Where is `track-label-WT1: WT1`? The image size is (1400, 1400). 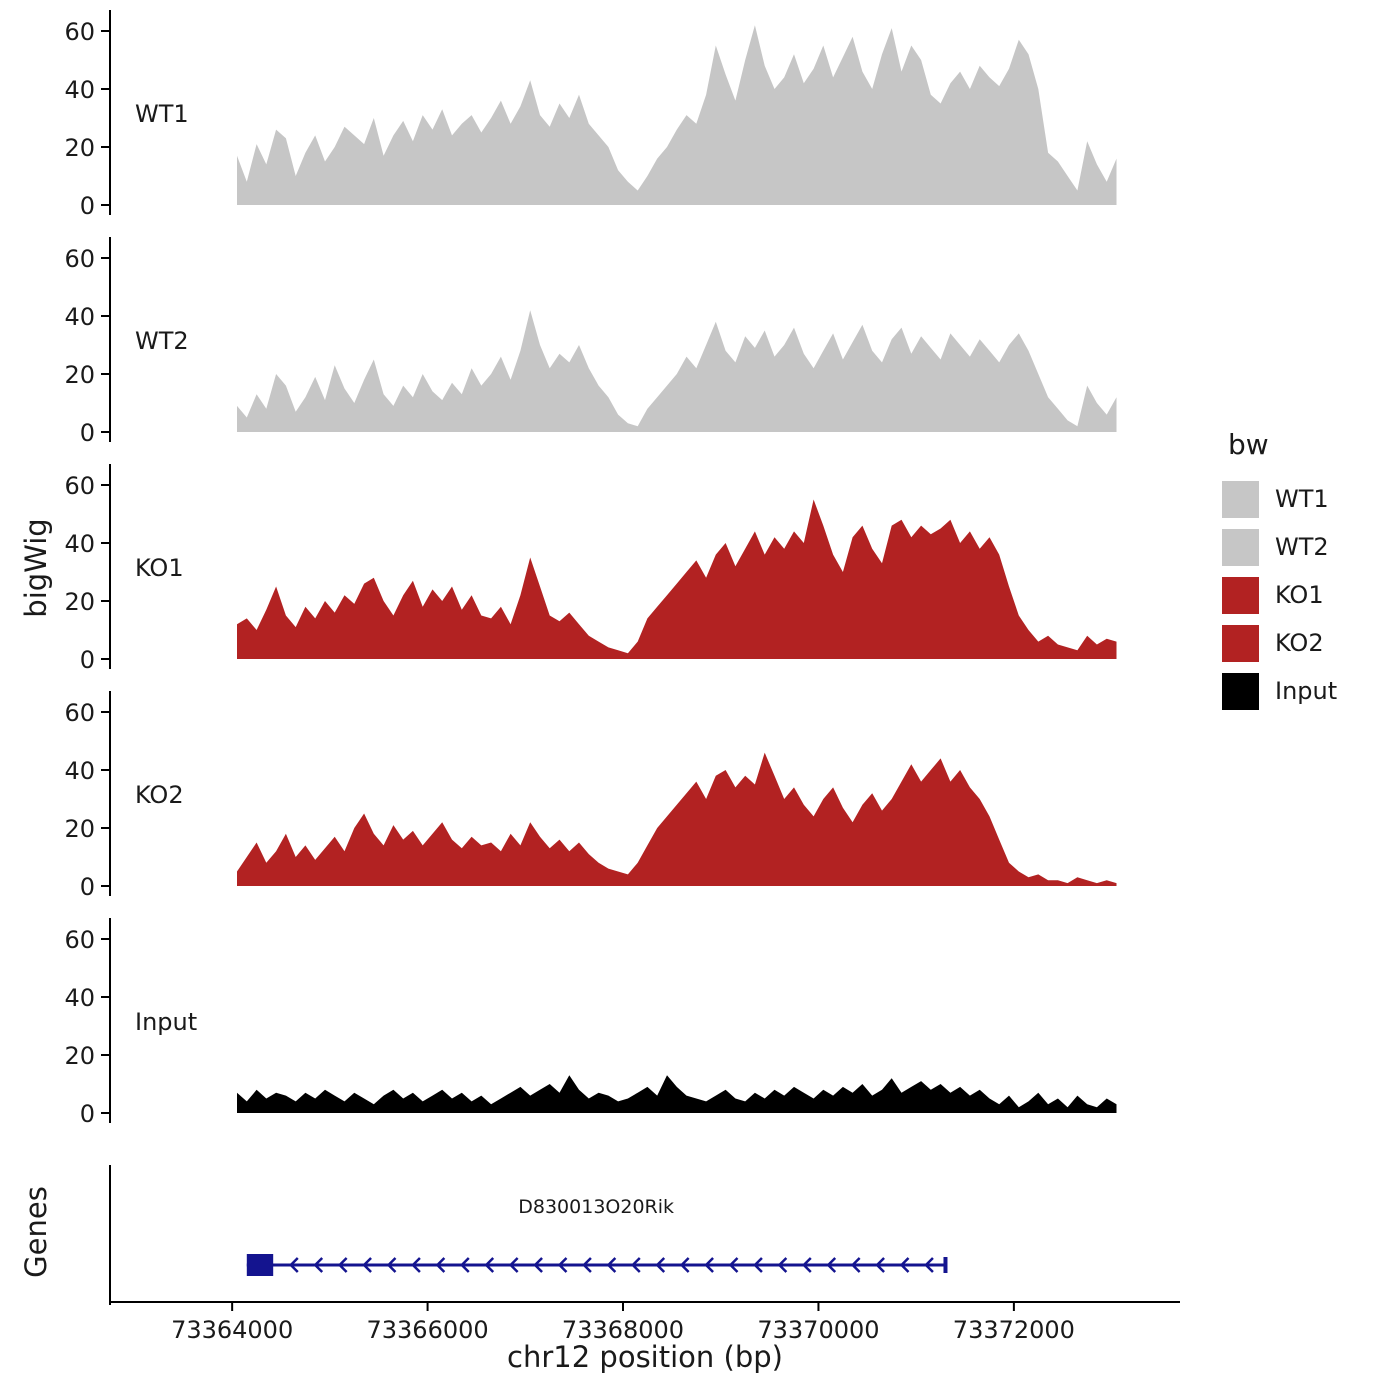 track-label-WT1: WT1 is located at coordinates (162, 114).